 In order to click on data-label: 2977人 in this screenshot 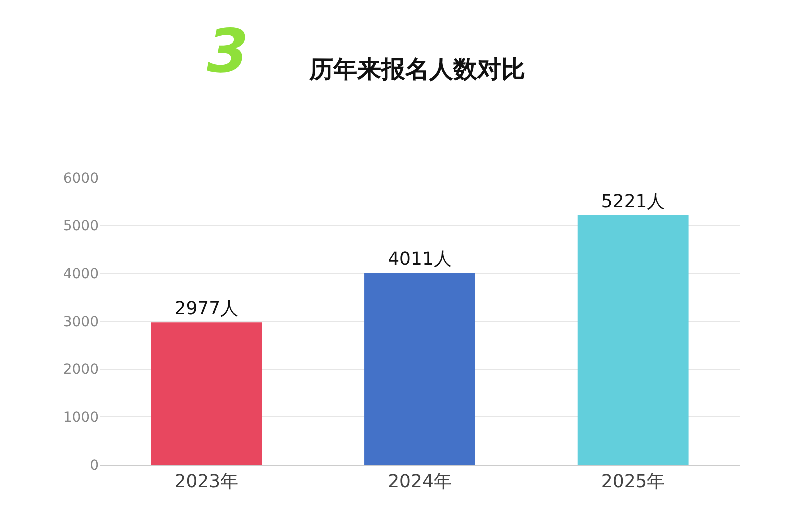, I will do `click(206, 309)`.